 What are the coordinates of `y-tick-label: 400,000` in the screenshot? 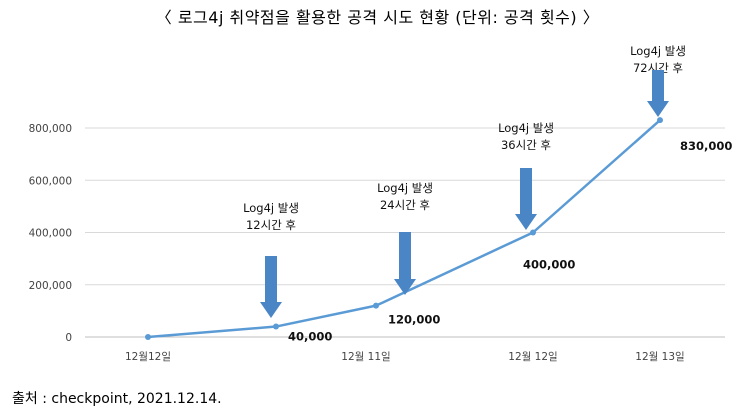 It's located at (50, 234).